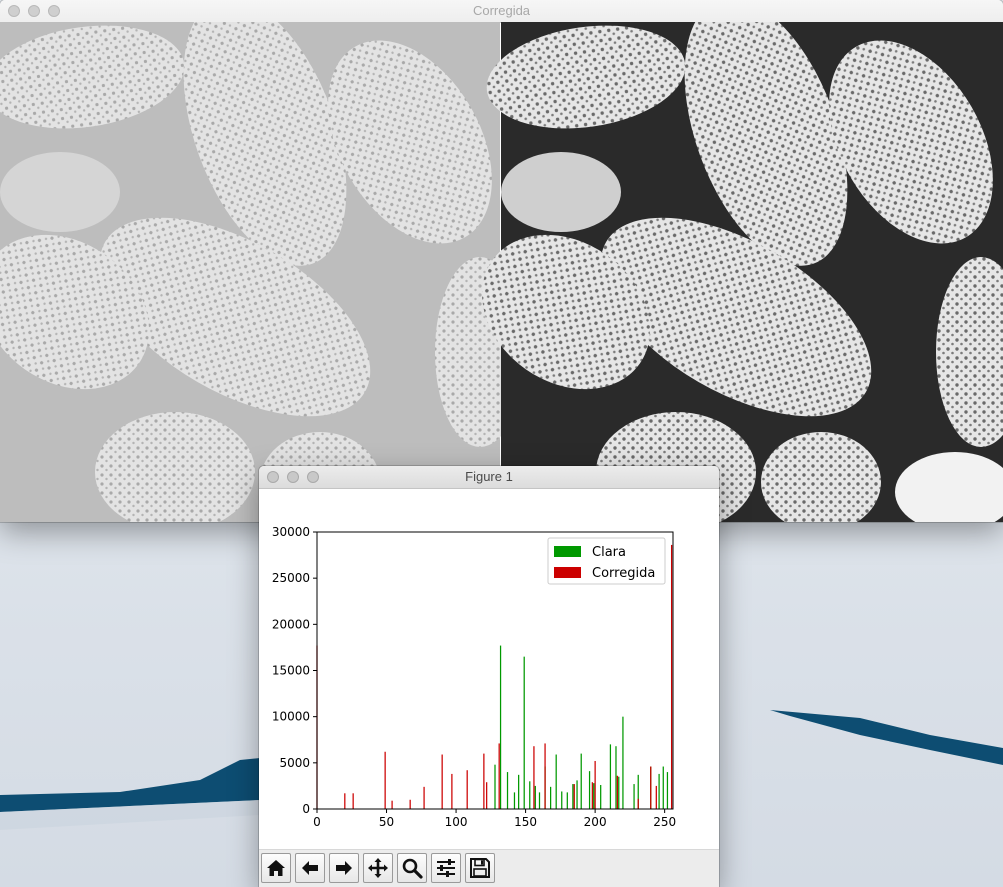 The width and height of the screenshot is (1003, 887). I want to click on back-button, so click(310, 868).